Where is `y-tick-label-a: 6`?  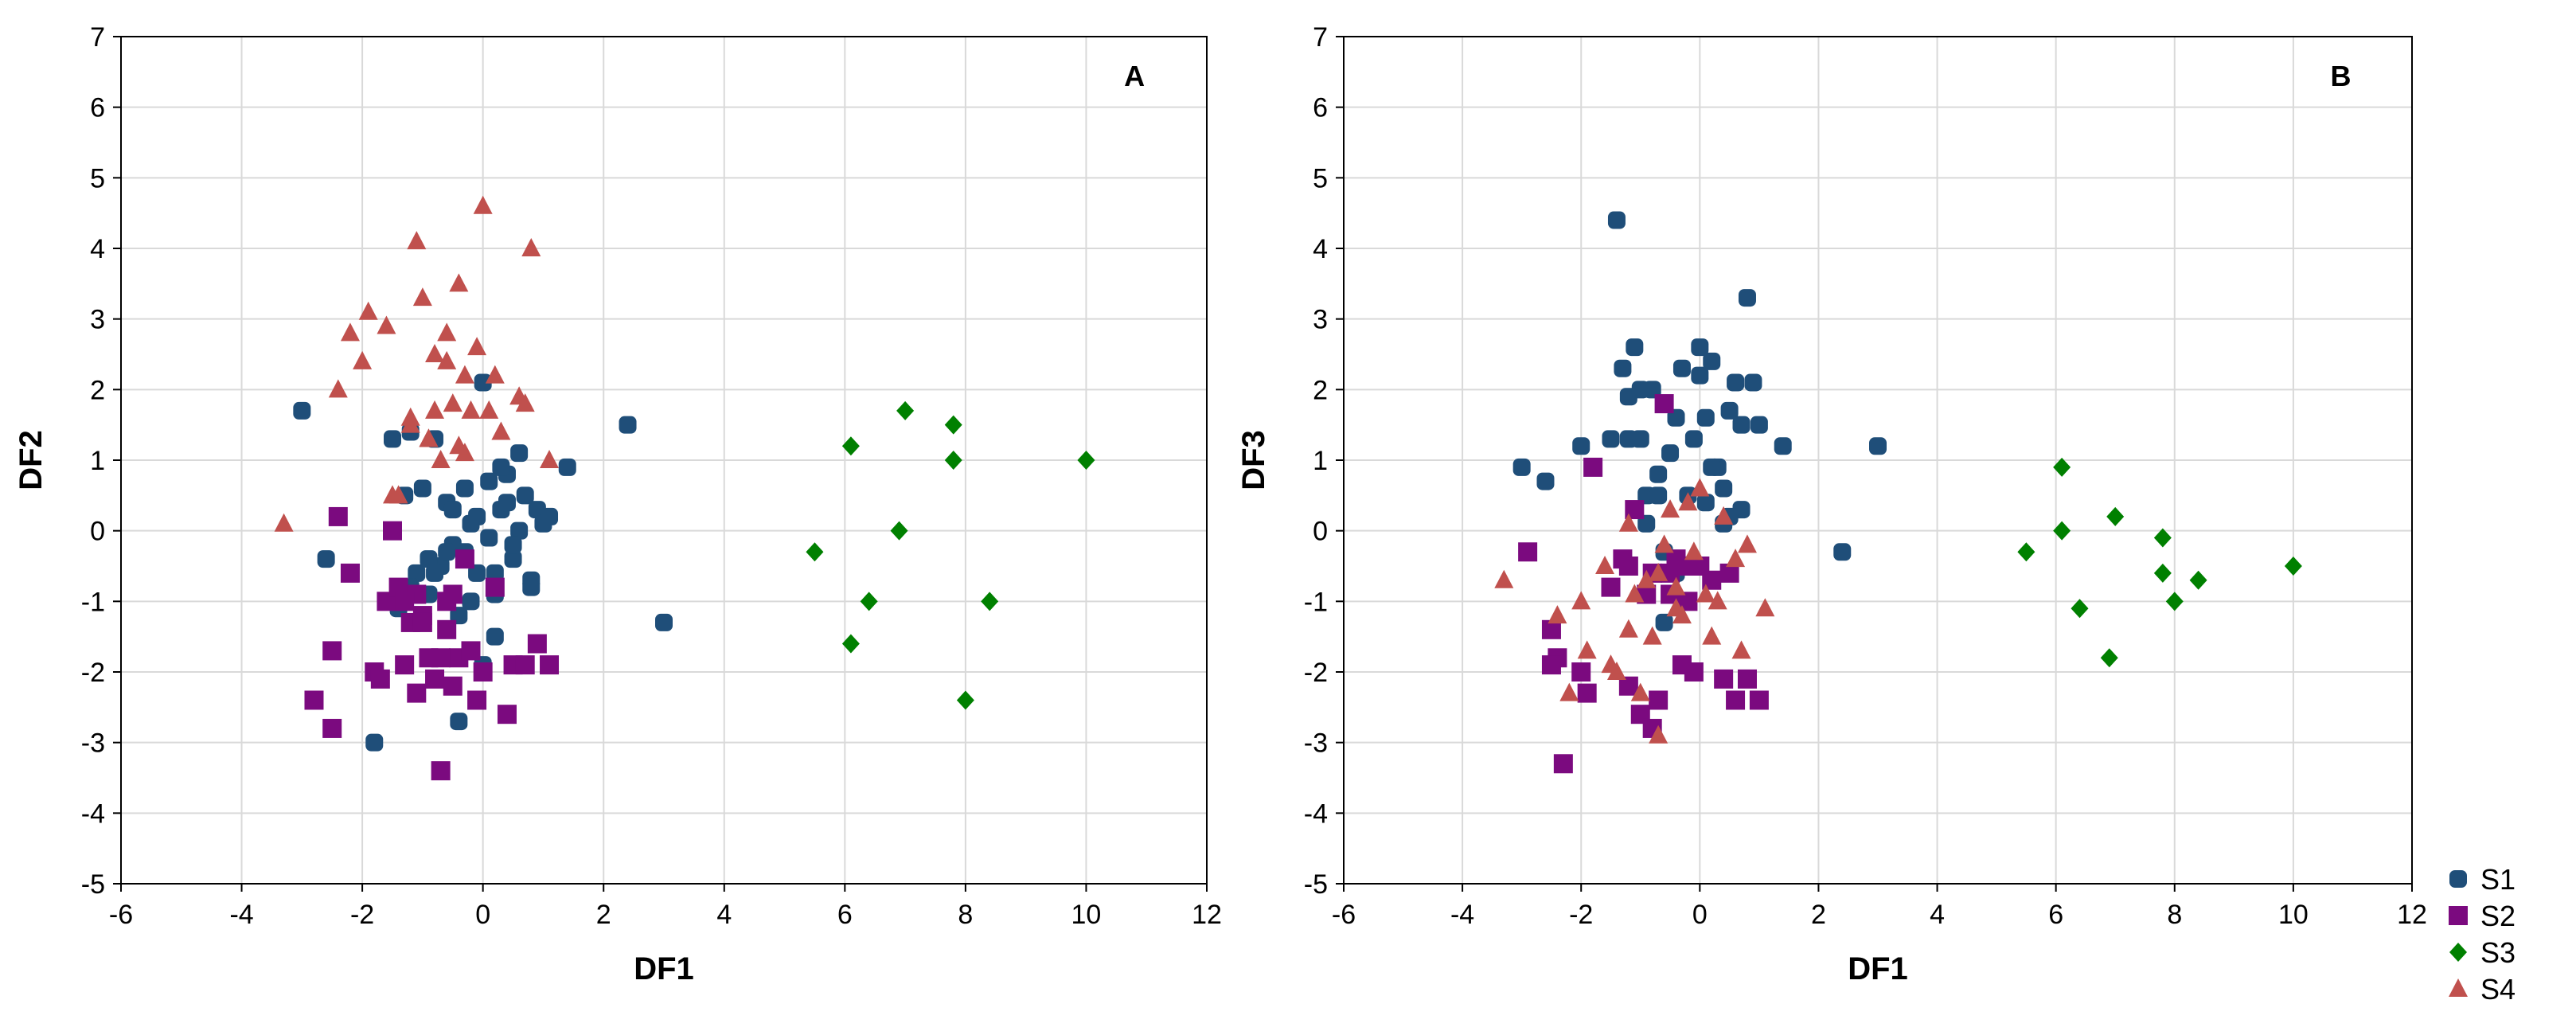
y-tick-label-a: 6 is located at coordinates (97, 108).